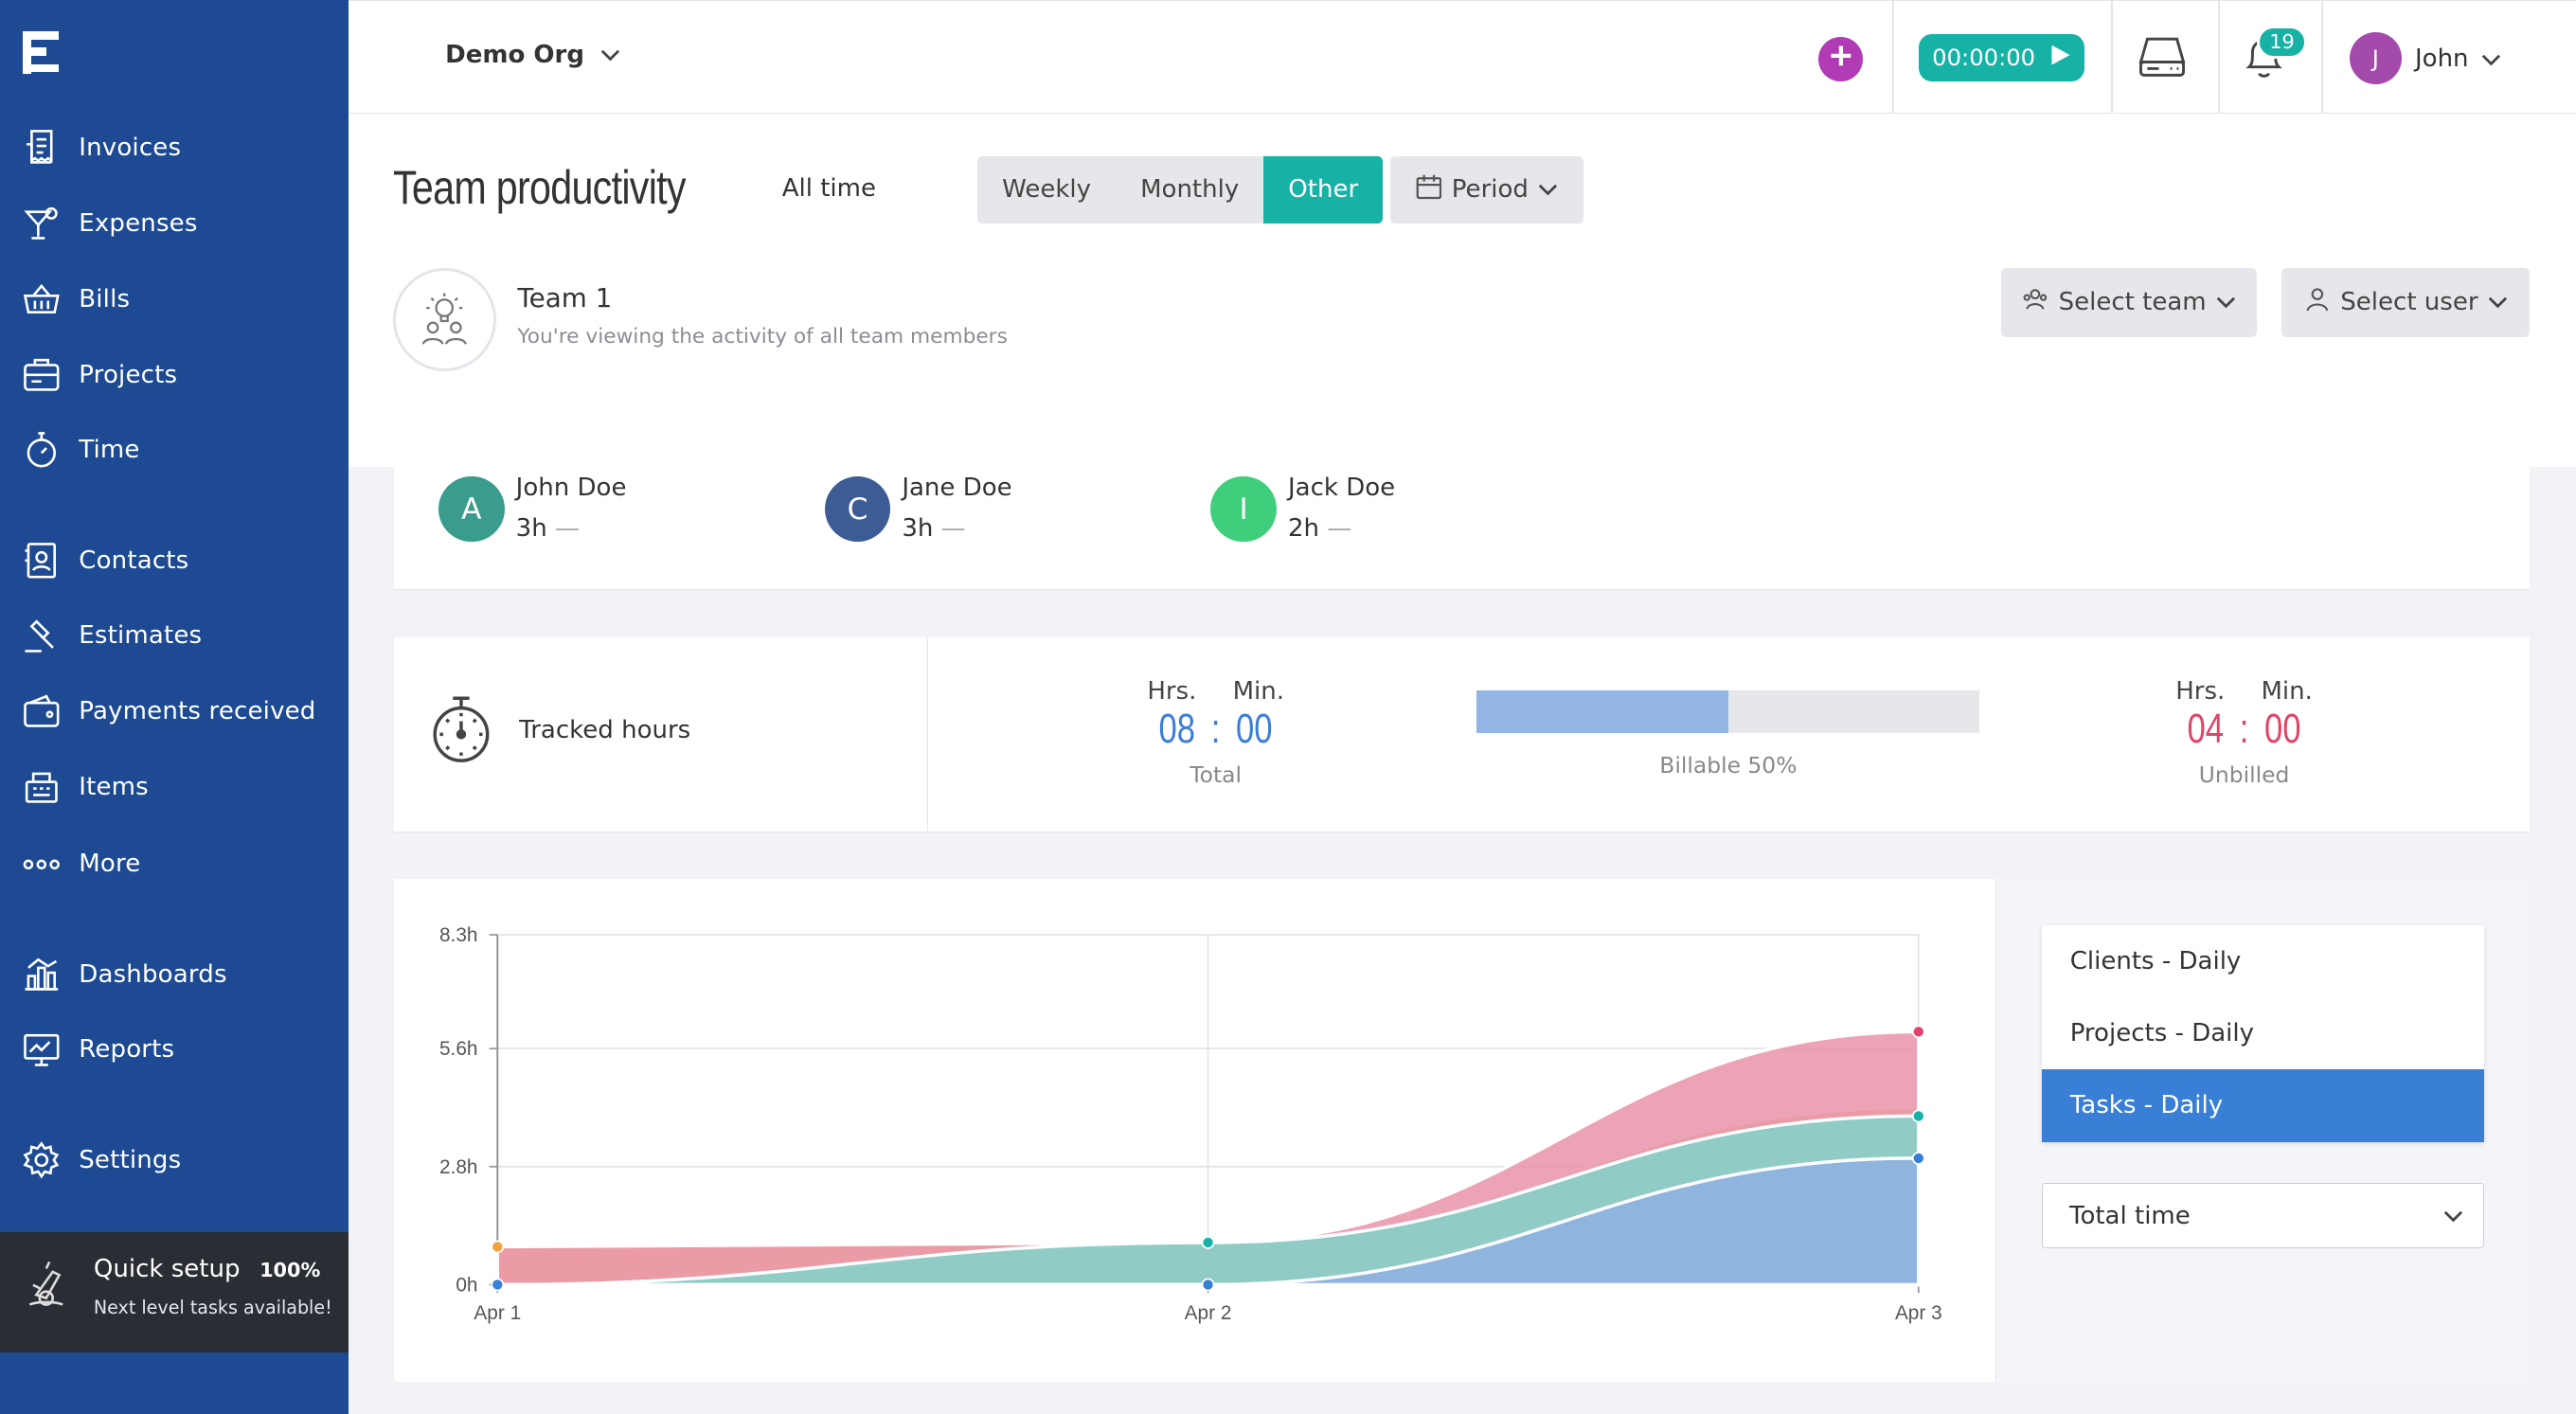 This screenshot has width=2576, height=1414. Describe the element at coordinates (174, 636) in the screenshot. I see `sidebar-item-estimates: Estimates` at that location.